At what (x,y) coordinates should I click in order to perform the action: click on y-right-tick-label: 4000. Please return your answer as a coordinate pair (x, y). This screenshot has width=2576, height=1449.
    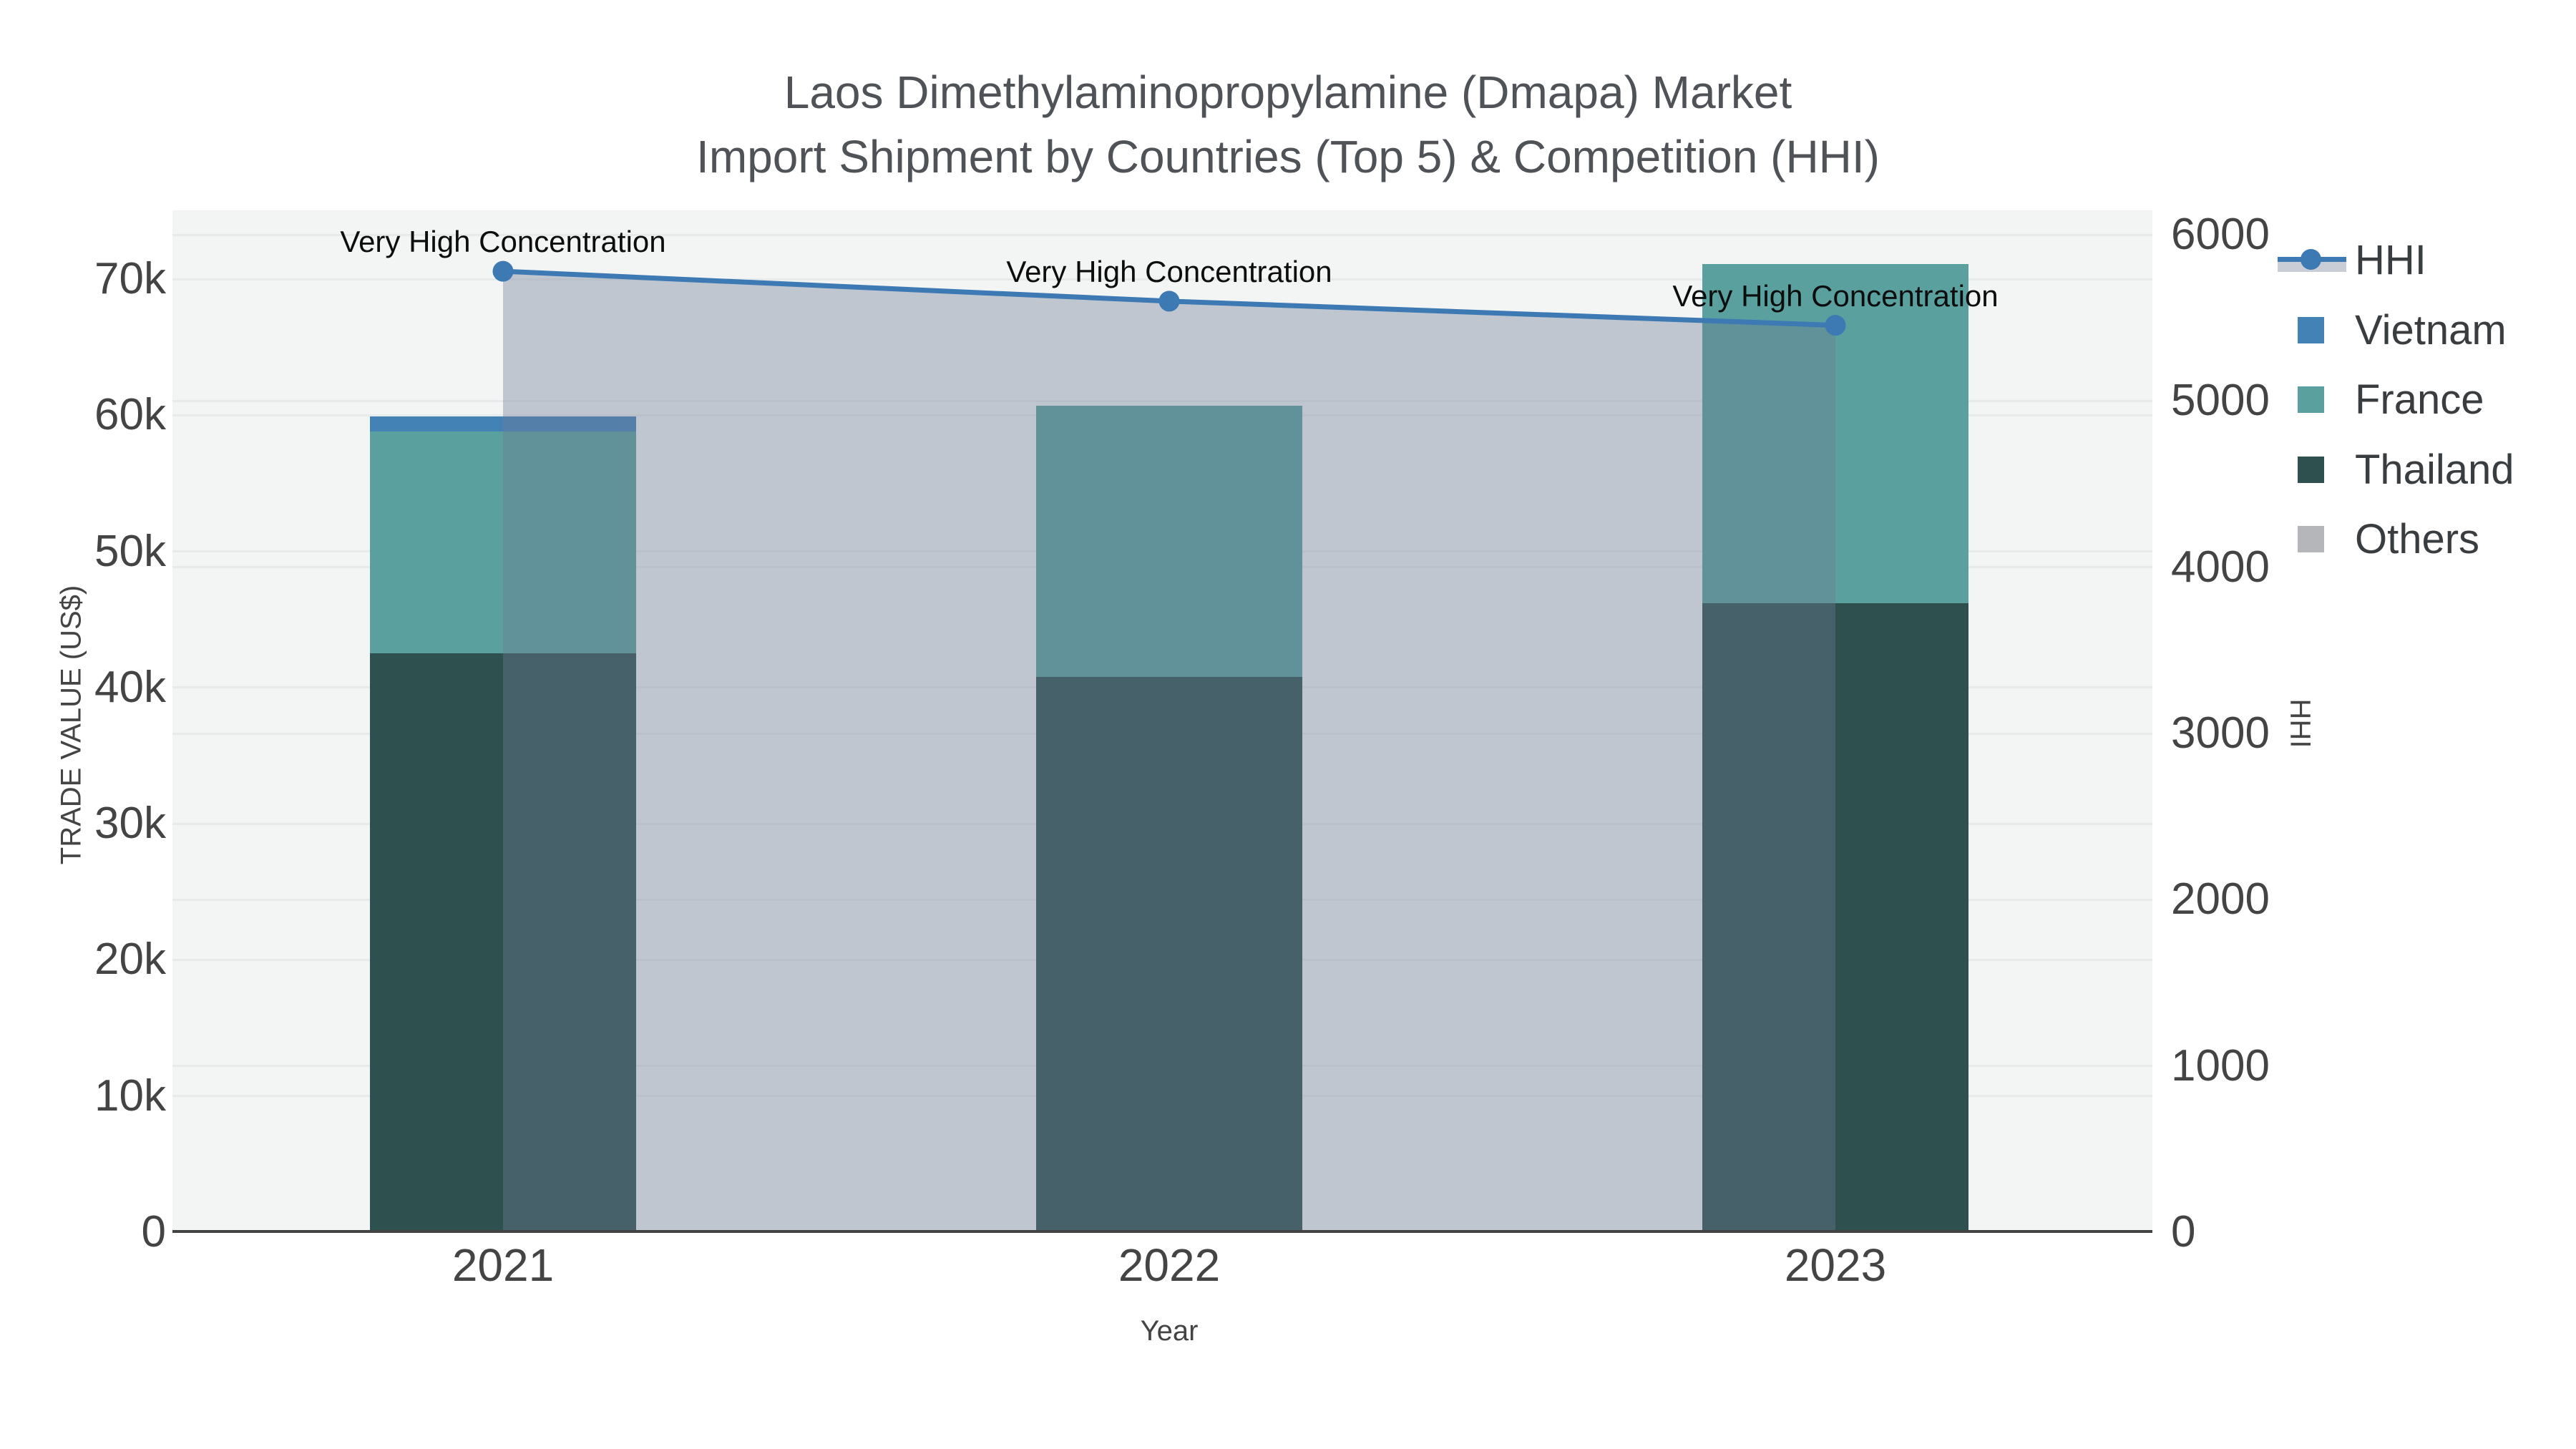
    Looking at the image, I should click on (2220, 567).